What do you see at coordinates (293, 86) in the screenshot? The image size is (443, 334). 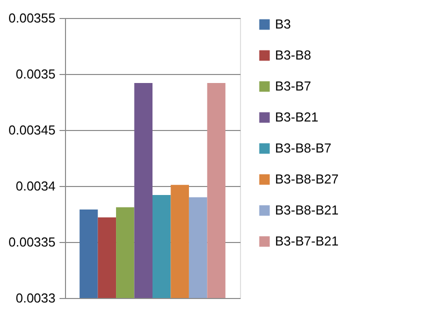 I see `legend-label: B3-B7` at bounding box center [293, 86].